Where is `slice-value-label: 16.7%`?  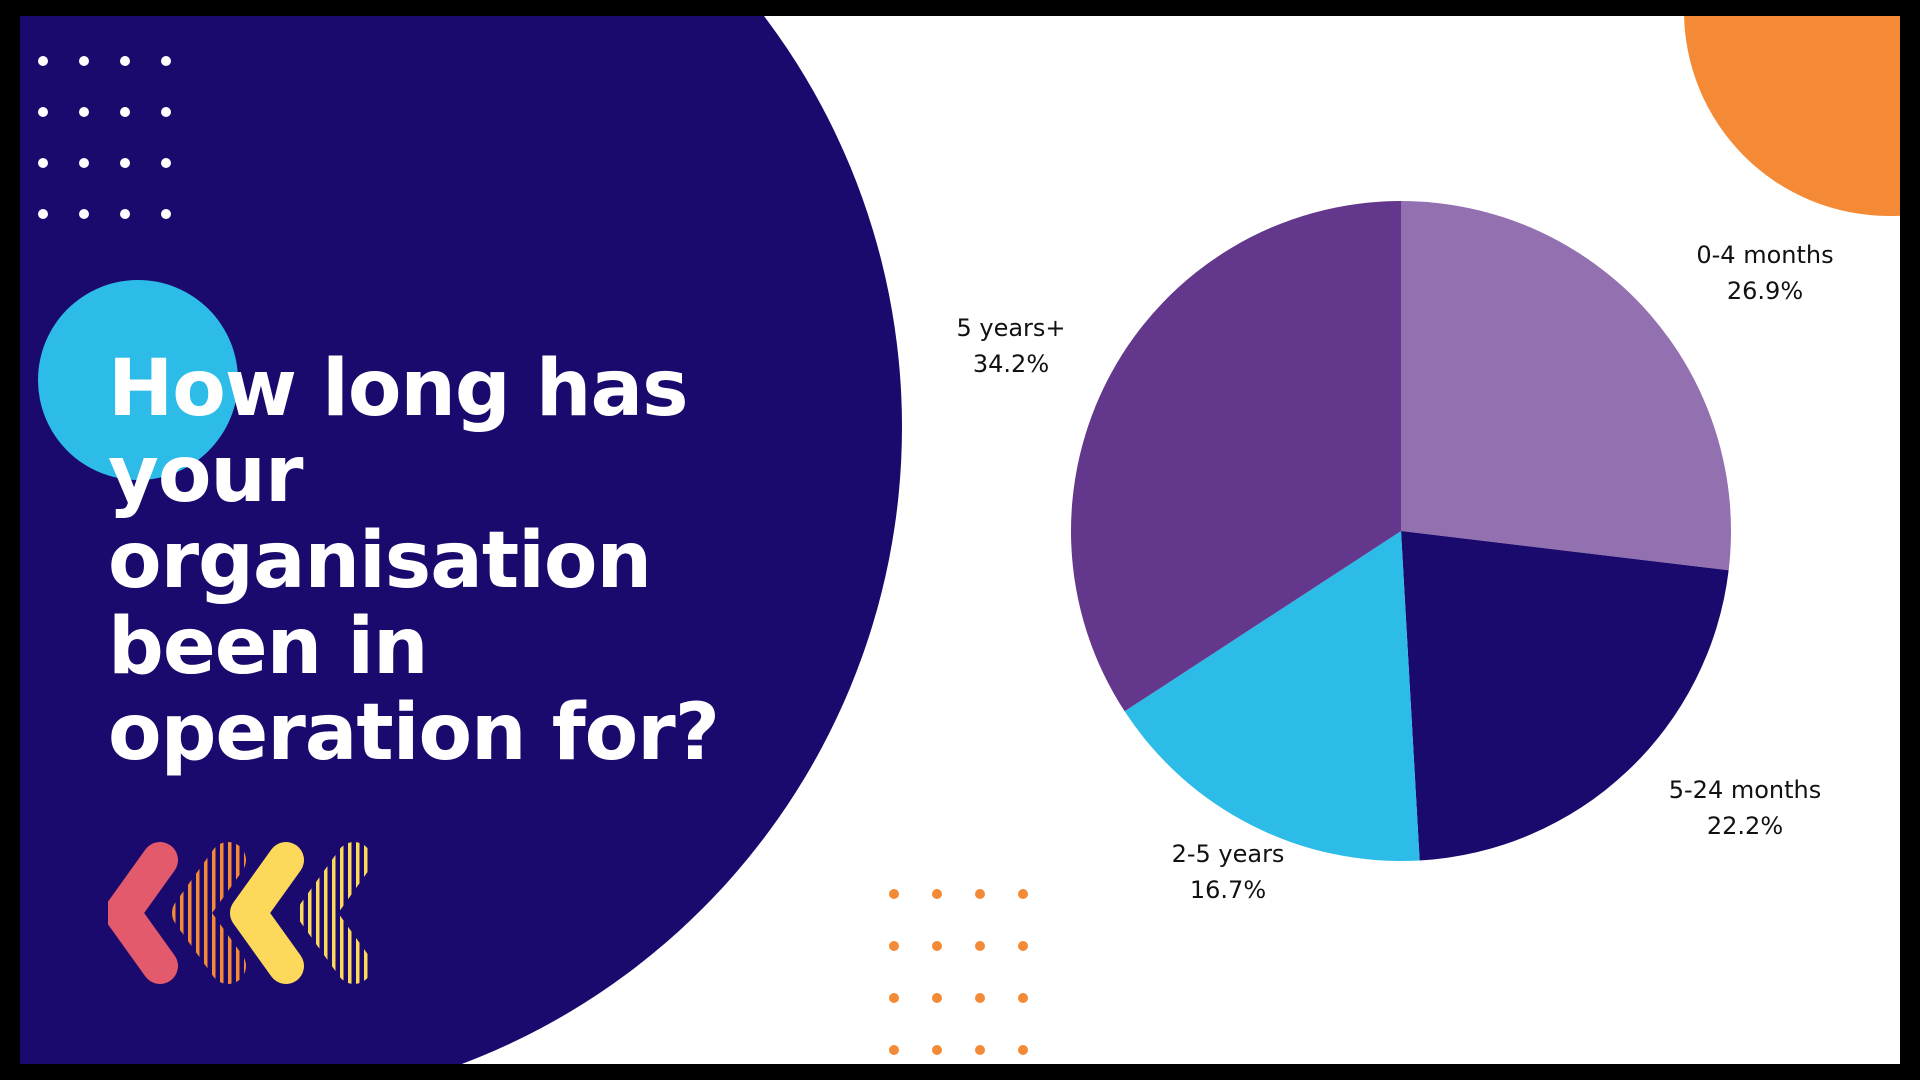
slice-value-label: 16.7% is located at coordinates (1228, 890).